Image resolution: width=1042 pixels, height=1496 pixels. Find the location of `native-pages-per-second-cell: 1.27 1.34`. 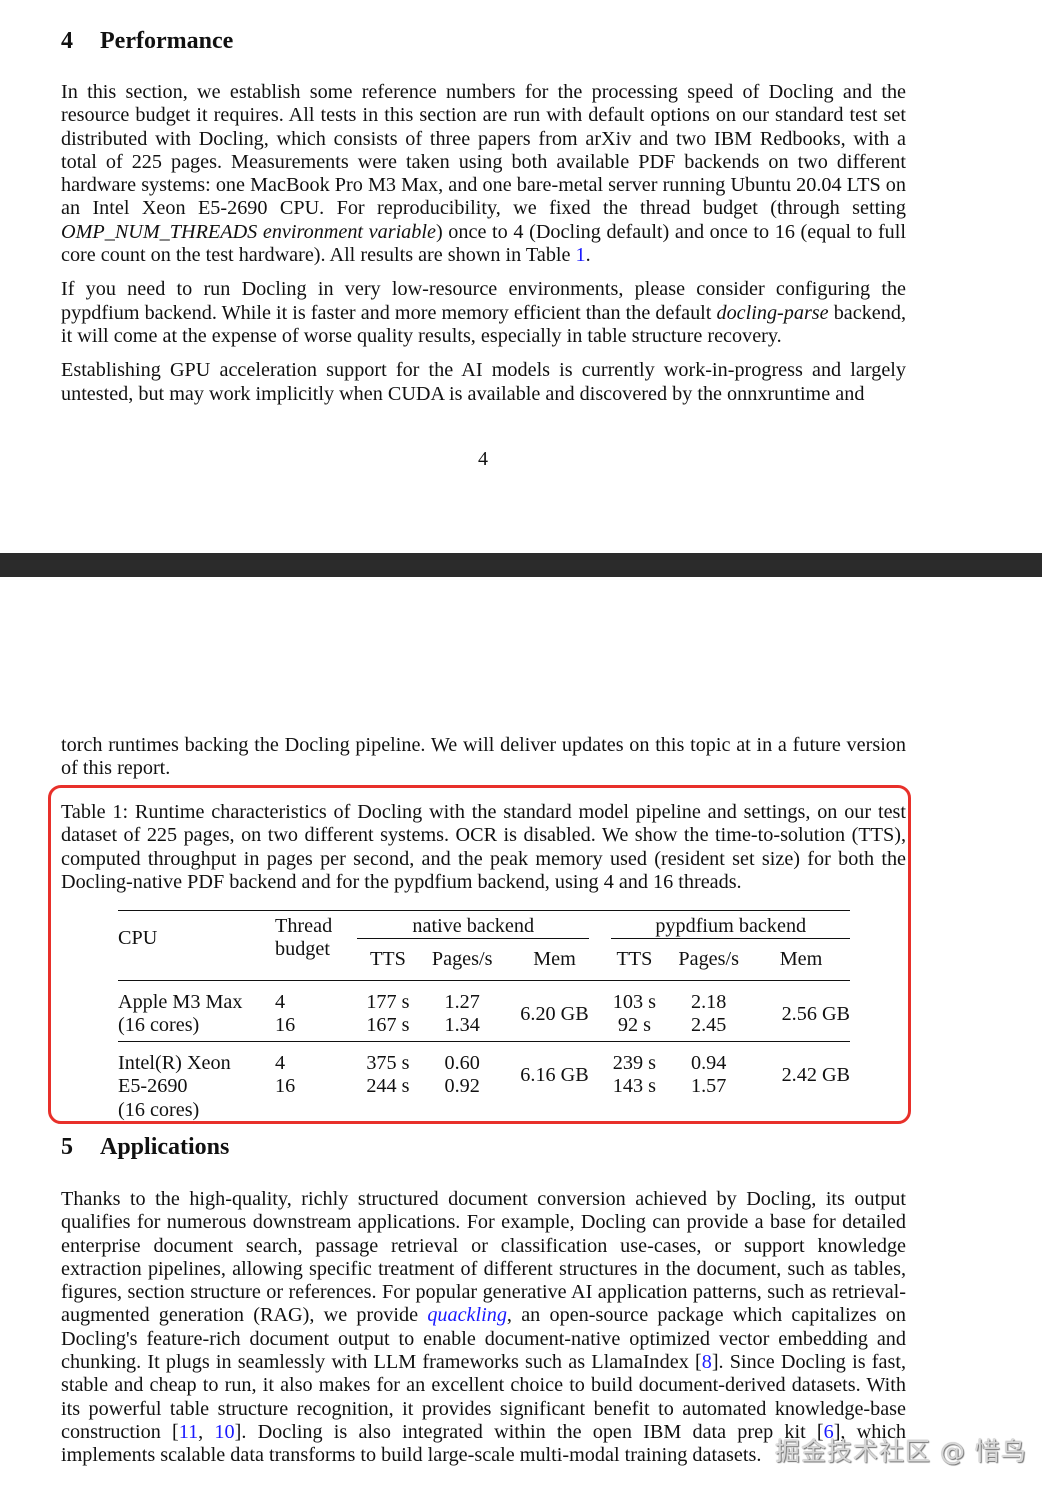

native-pages-per-second-cell: 1.27 1.34 is located at coordinates (462, 1013).